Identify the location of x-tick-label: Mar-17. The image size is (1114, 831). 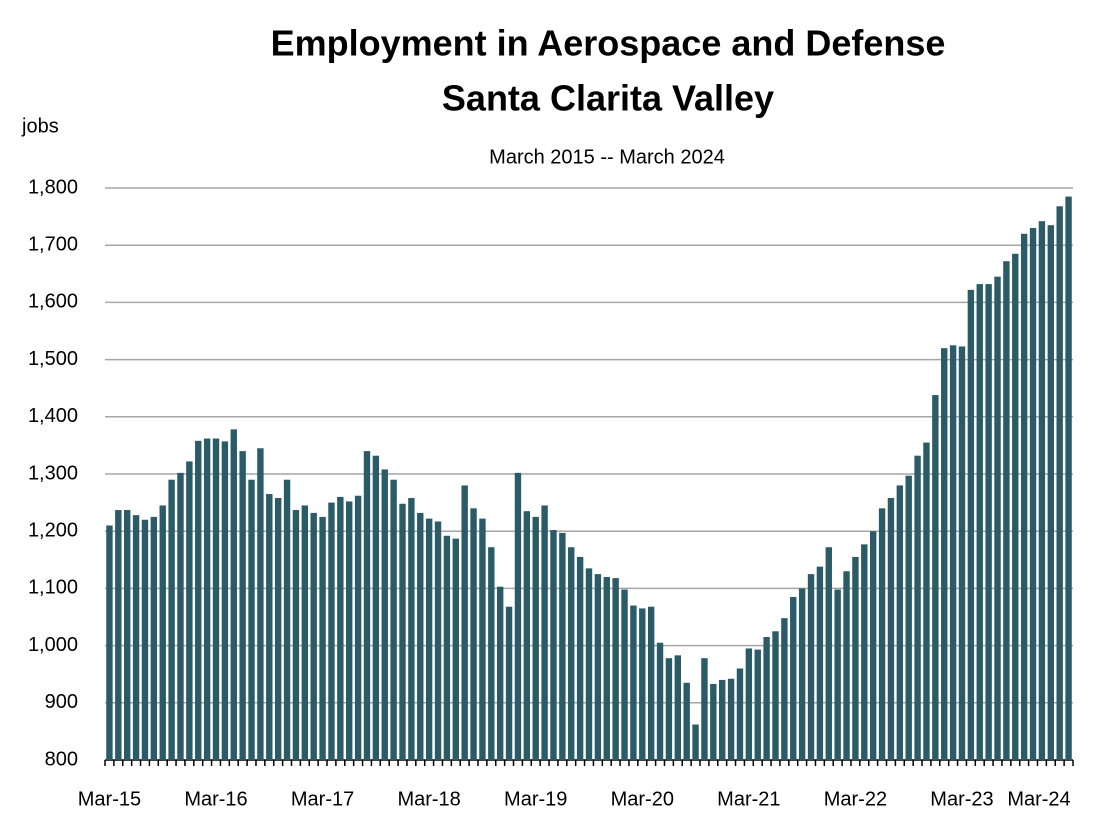
(322, 799).